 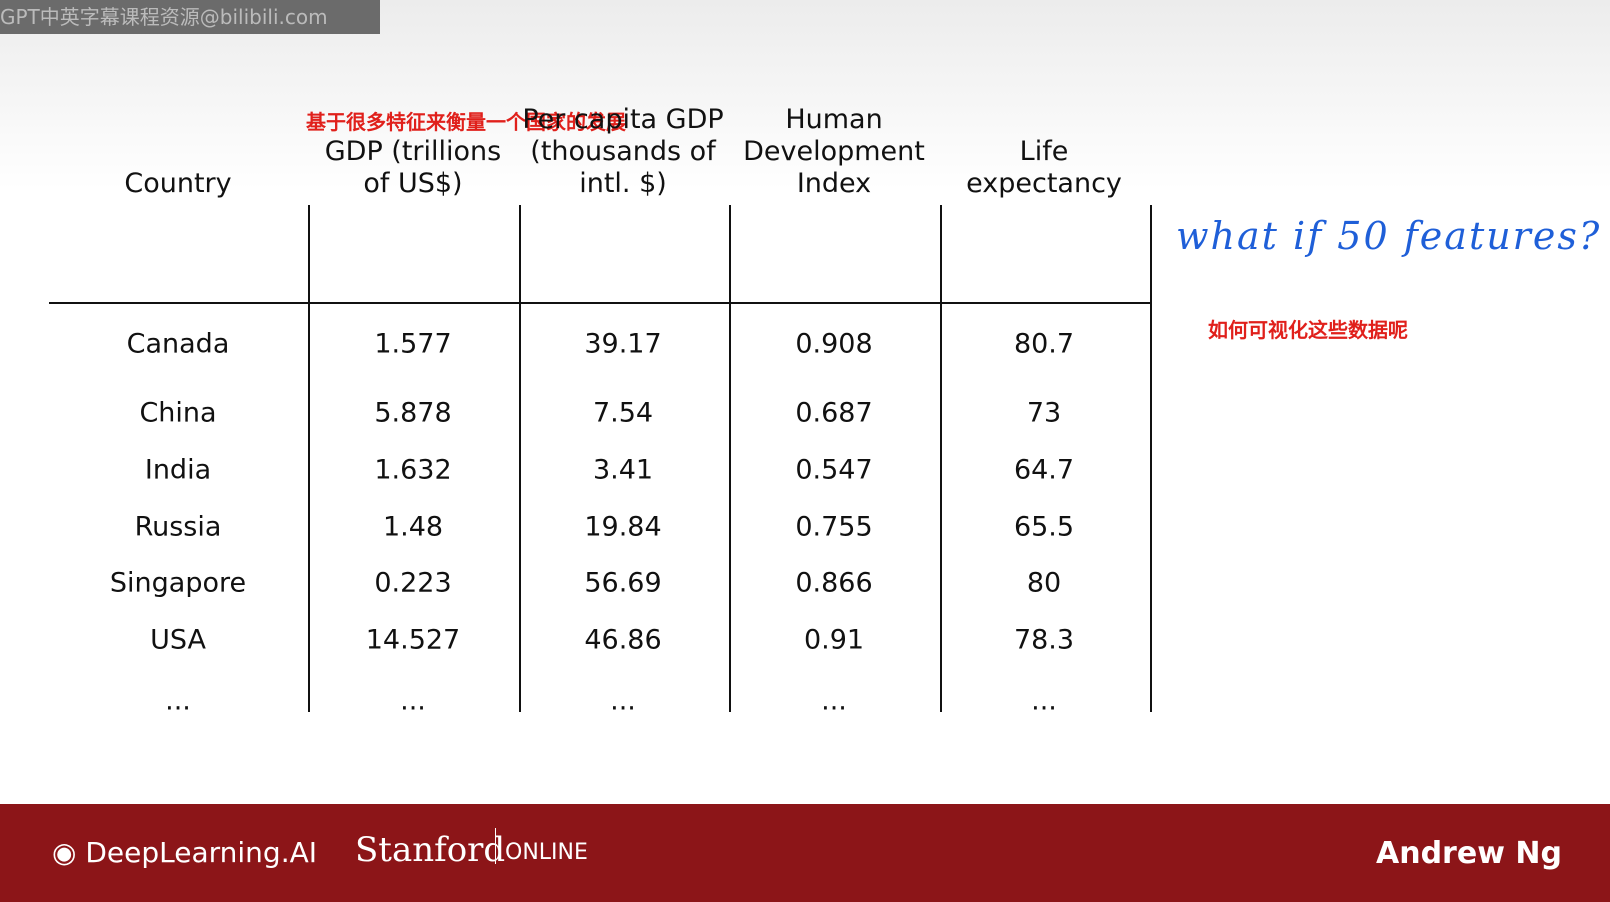 What do you see at coordinates (1308, 330) in the screenshot?
I see `note: 如何可视化这些数据呢` at bounding box center [1308, 330].